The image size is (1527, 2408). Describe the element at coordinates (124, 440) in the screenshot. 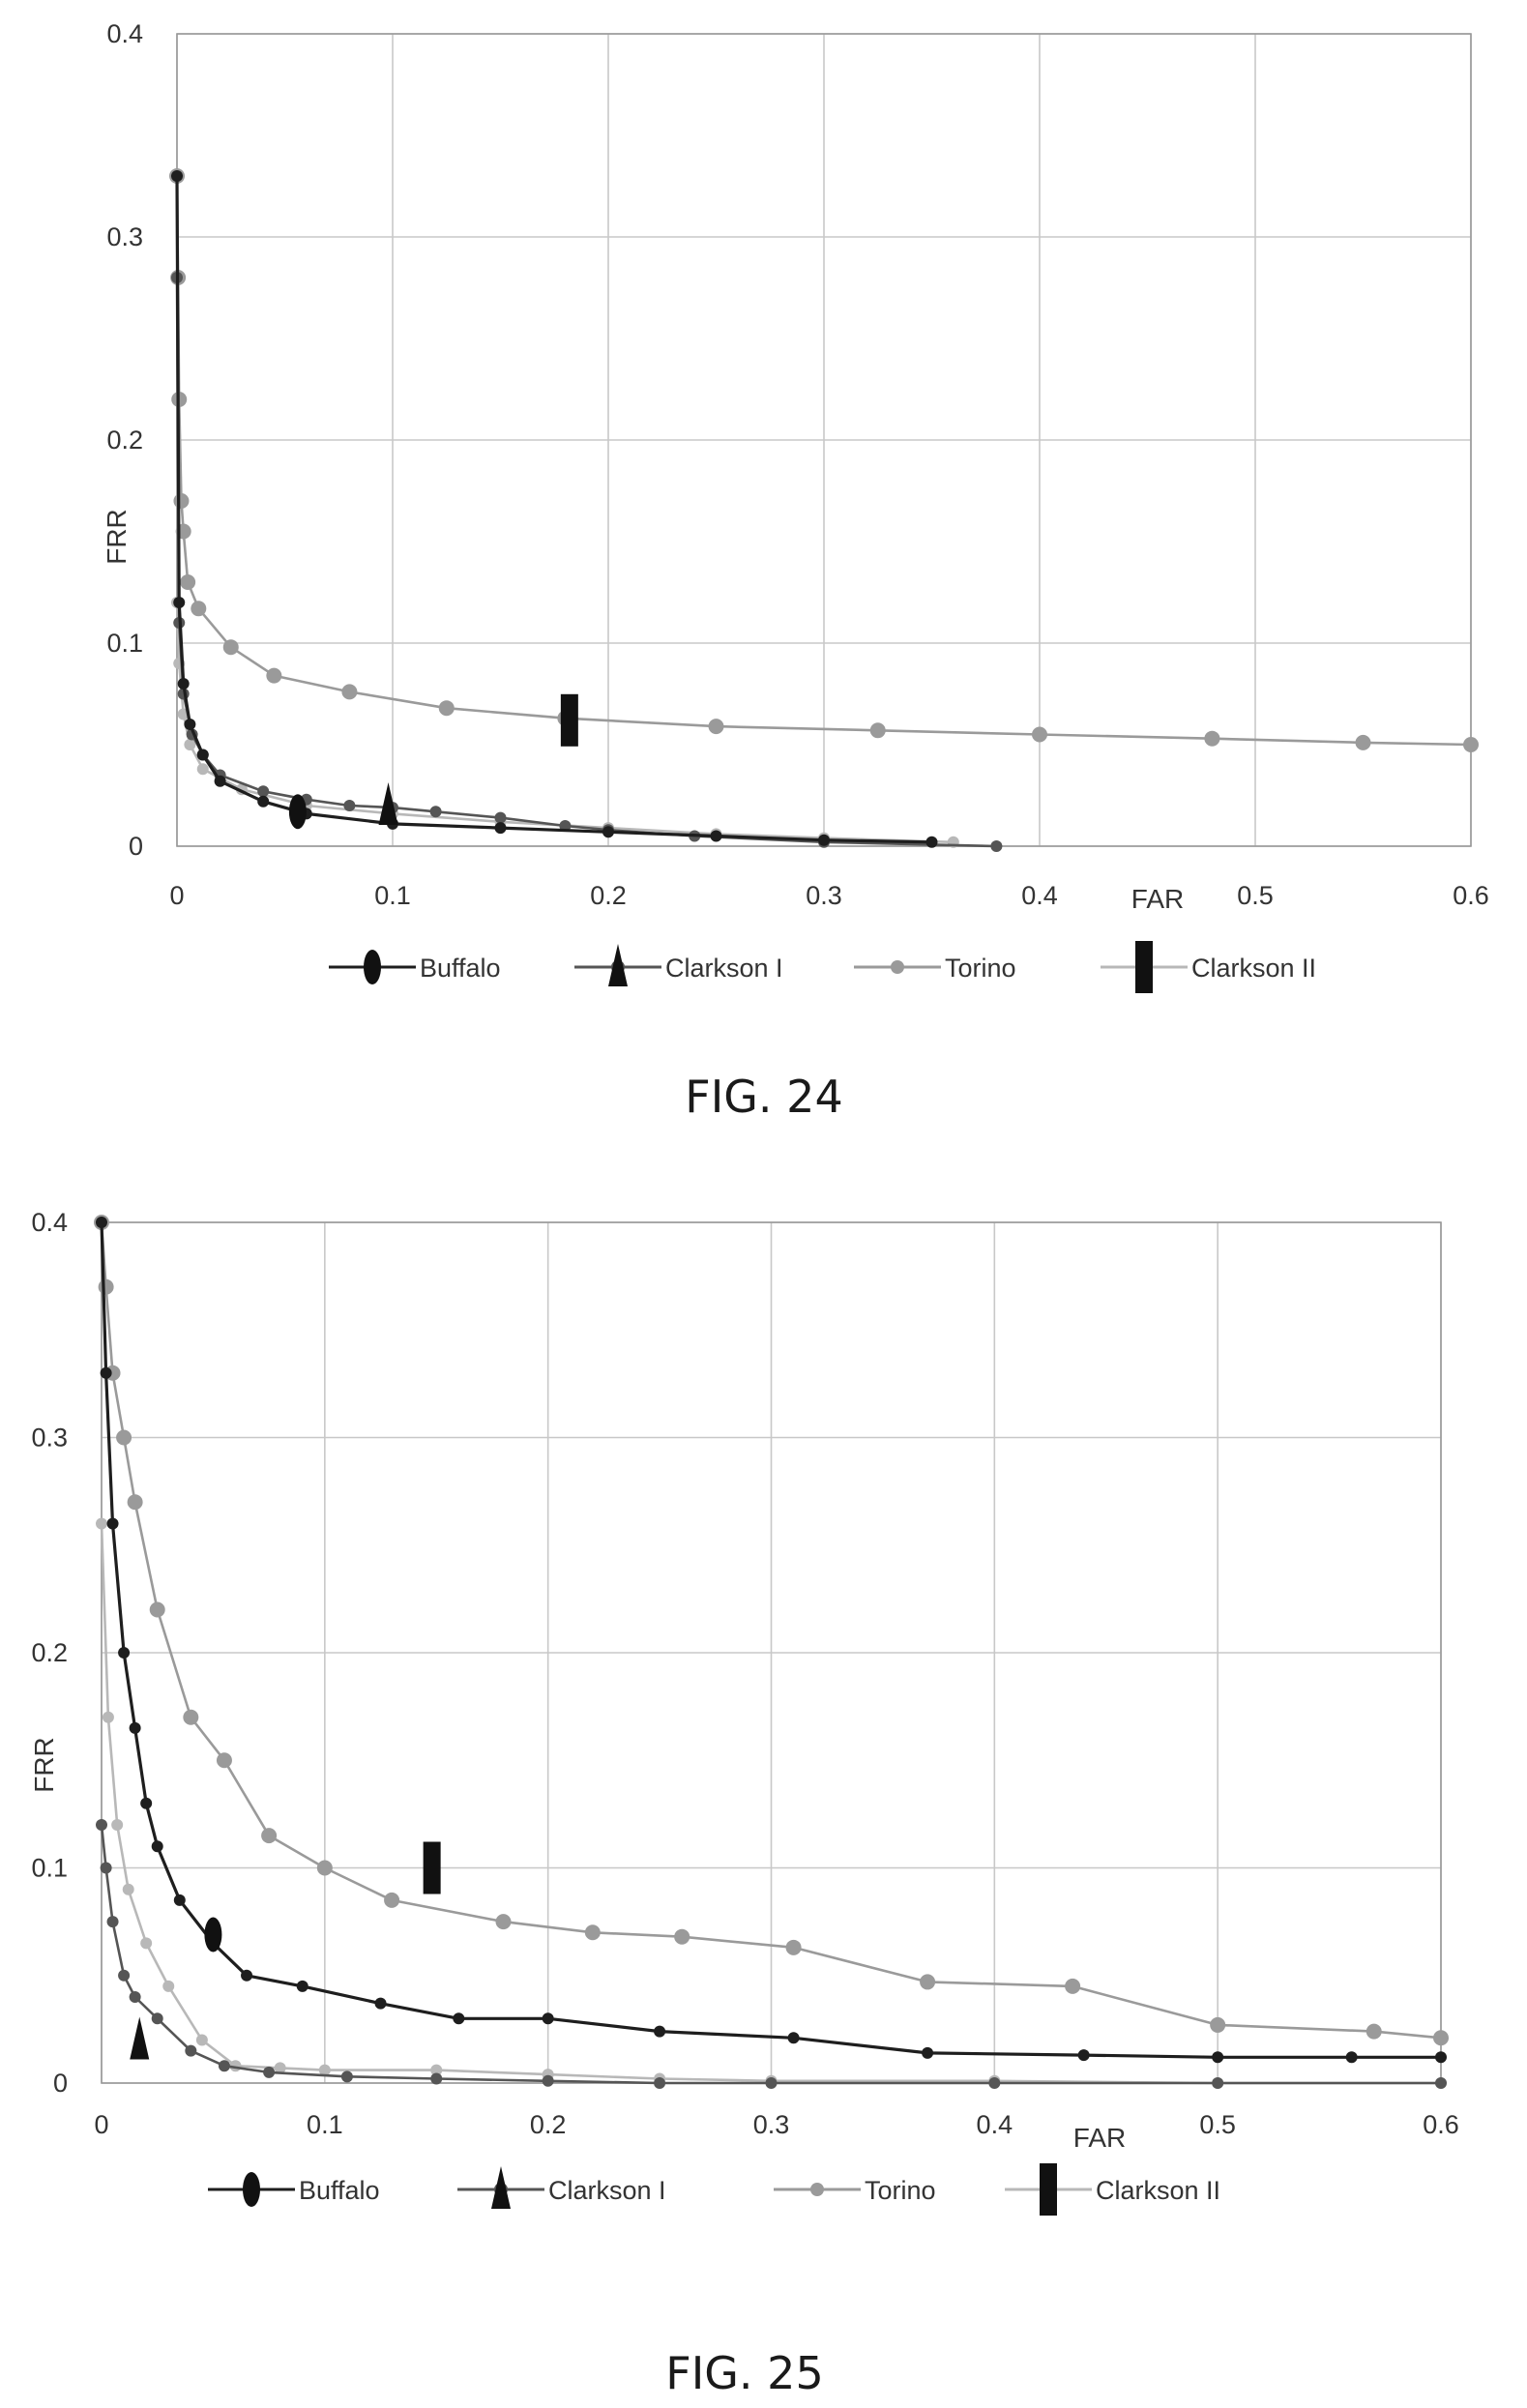

I see `y-tick-label: 0.2` at that location.